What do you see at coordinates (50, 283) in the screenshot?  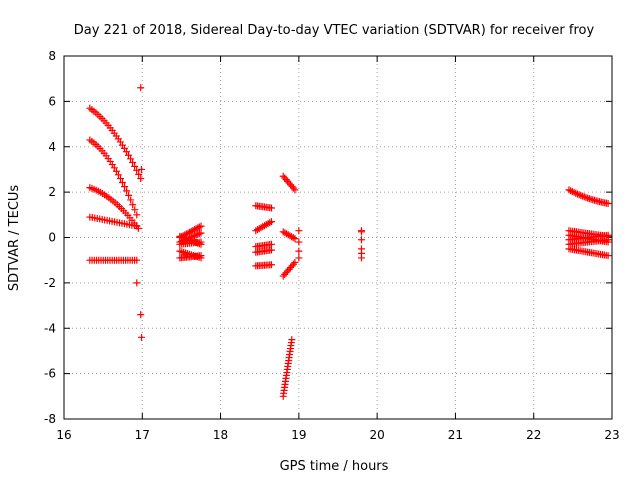 I see `y-tick-label: -2` at bounding box center [50, 283].